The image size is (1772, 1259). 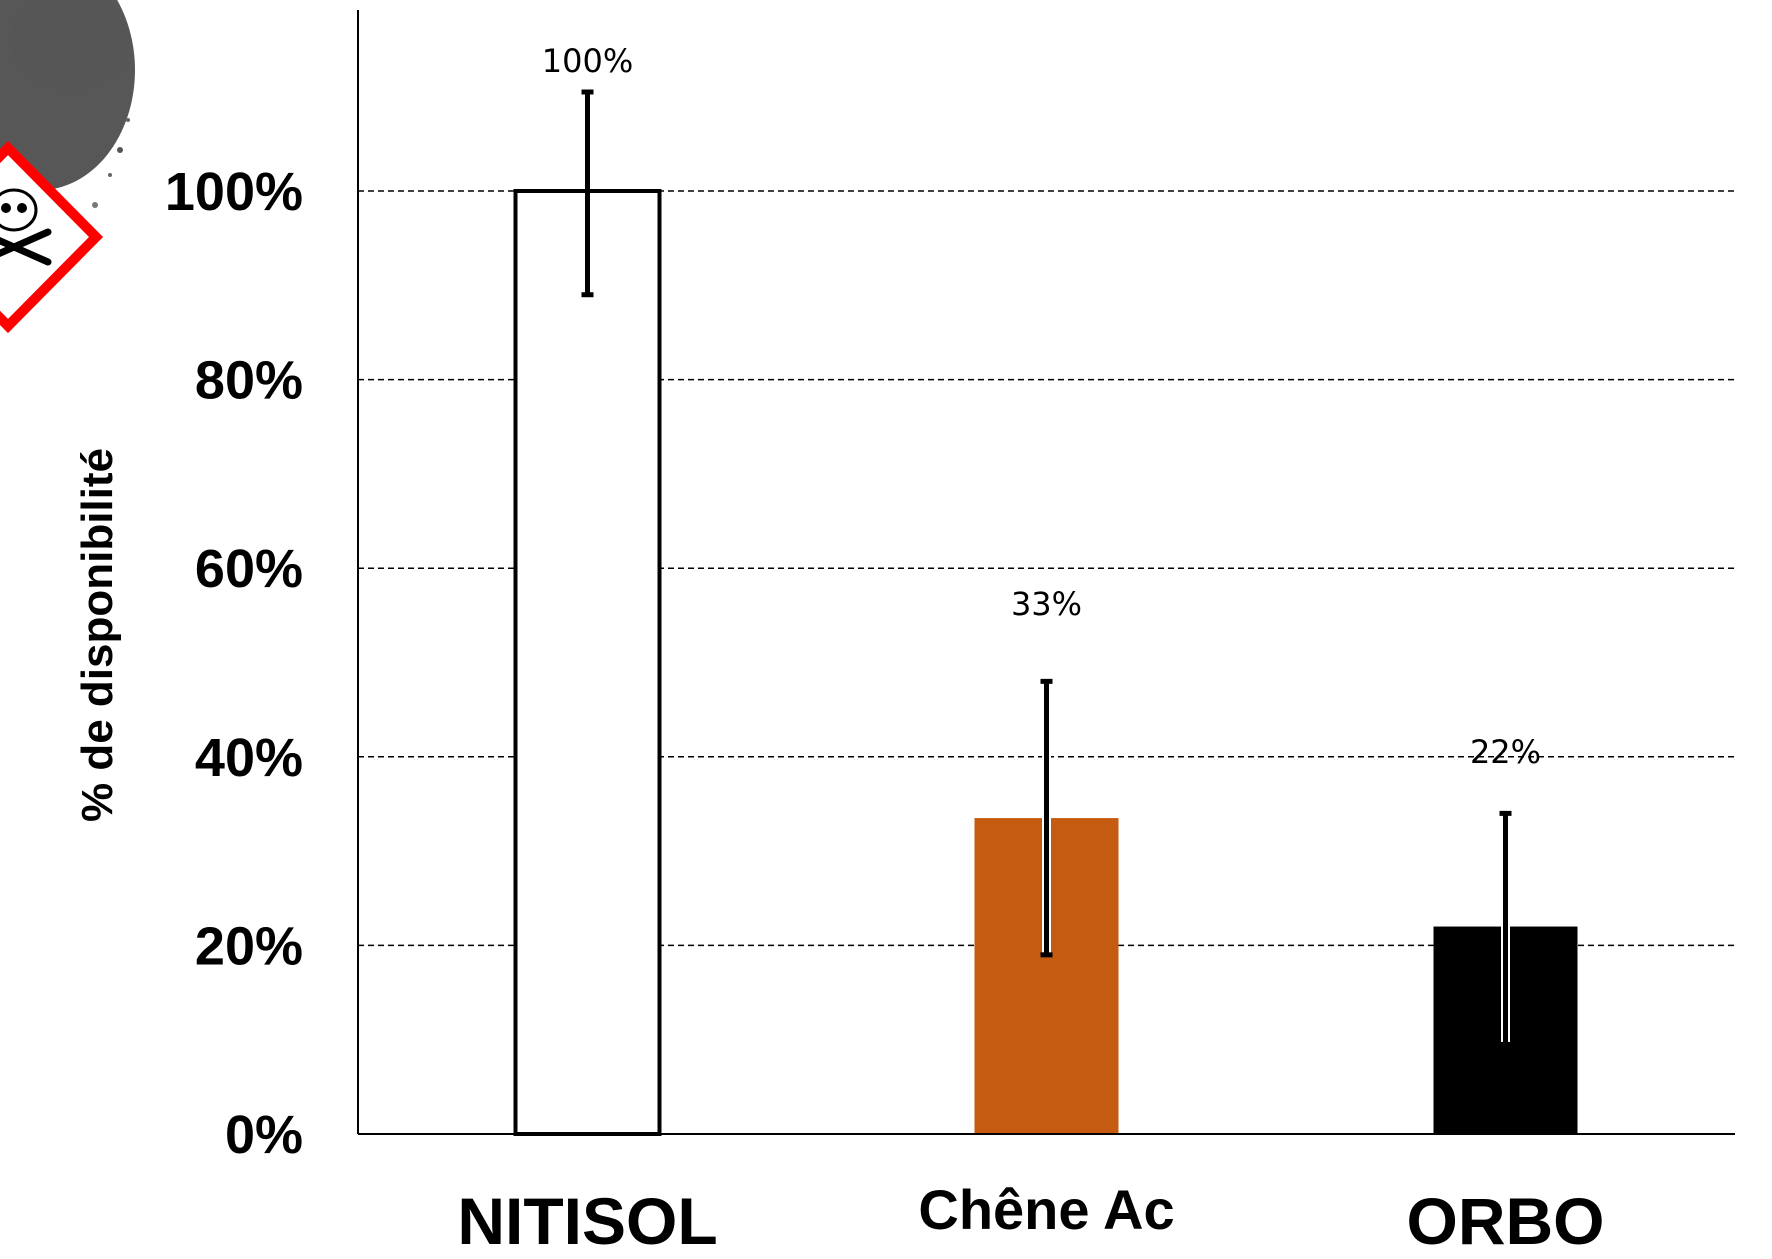 What do you see at coordinates (1505, 752) in the screenshot?
I see `data-label: 22%` at bounding box center [1505, 752].